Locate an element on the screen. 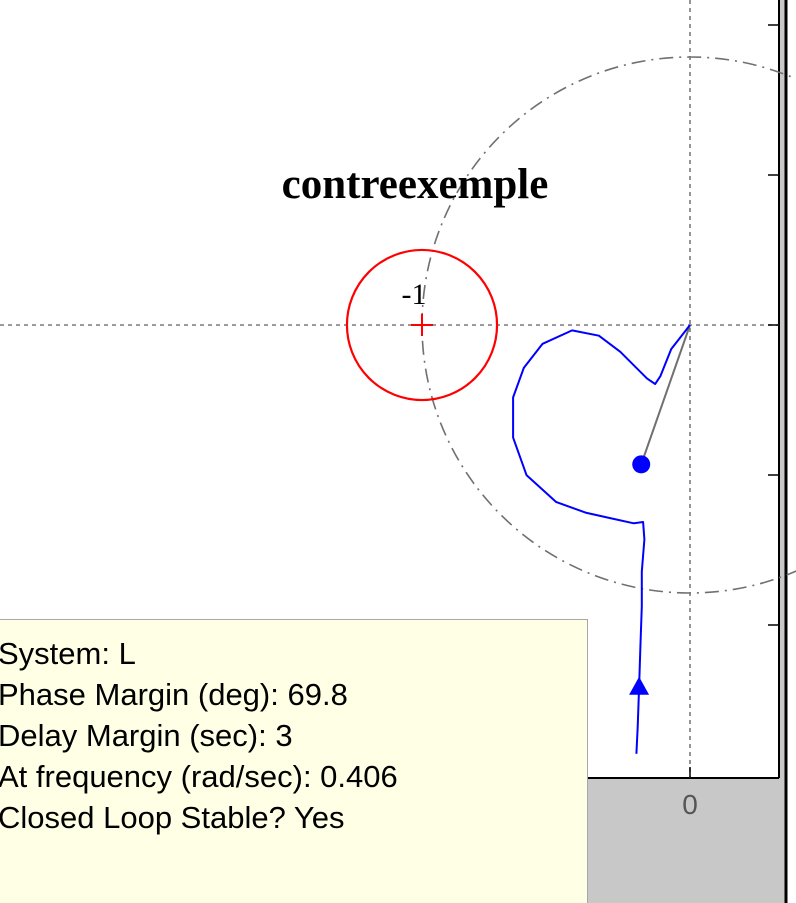 This screenshot has width=796, height=903. chart-title: contreexemple is located at coordinates (415, 184).